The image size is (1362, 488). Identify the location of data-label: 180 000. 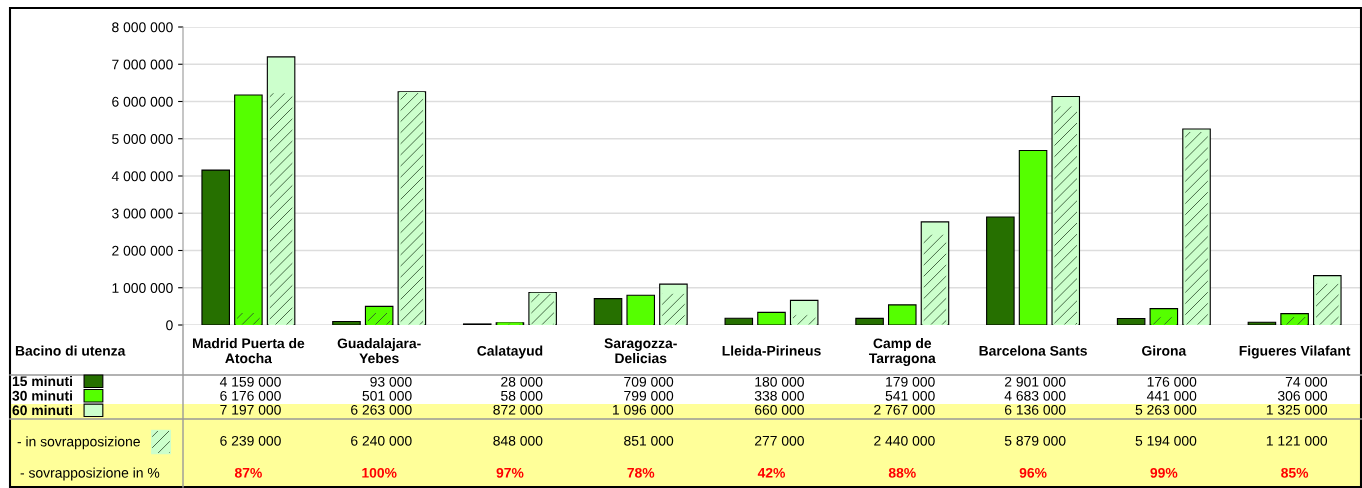
(779, 381).